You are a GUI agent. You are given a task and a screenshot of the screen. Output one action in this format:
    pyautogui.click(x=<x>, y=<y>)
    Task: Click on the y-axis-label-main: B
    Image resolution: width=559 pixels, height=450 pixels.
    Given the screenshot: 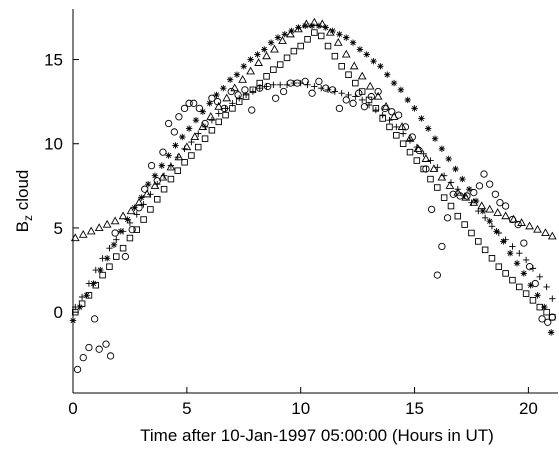 What is the action you would take?
    pyautogui.click(x=22, y=226)
    